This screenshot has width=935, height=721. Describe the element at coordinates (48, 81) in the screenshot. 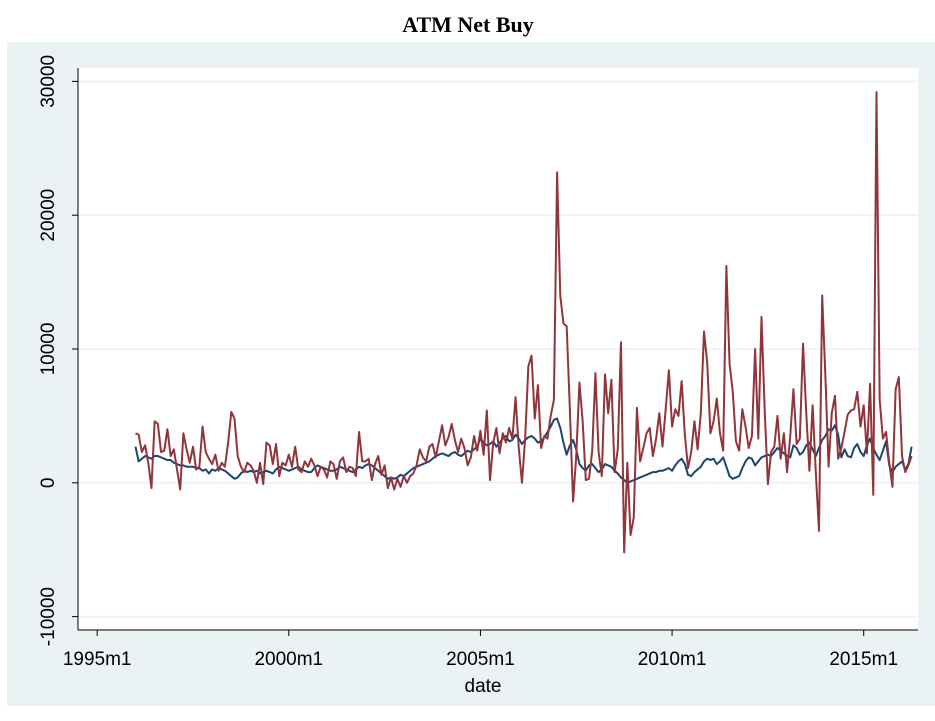

I see `y-tick-label: 30000` at that location.